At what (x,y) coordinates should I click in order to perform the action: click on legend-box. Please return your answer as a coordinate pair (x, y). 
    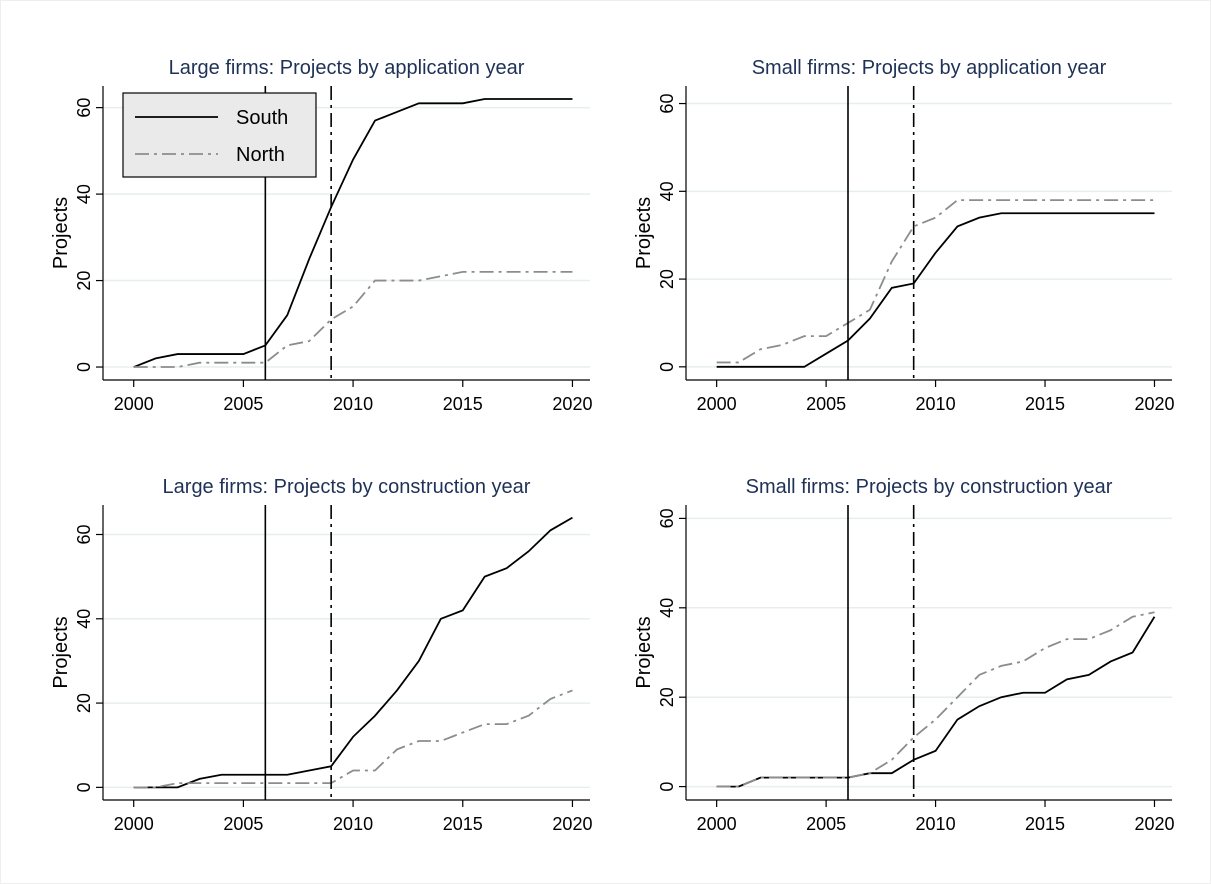
    Looking at the image, I should click on (219, 135).